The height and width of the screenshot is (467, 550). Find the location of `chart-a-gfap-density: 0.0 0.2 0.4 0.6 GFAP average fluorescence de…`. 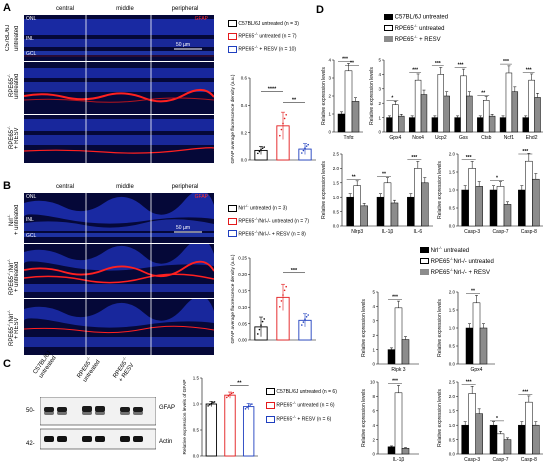

chart-a-gfap-density: 0.0 0.2 0.4 0.6 GFAP average fluorescence de… is located at coordinates (273, 118).